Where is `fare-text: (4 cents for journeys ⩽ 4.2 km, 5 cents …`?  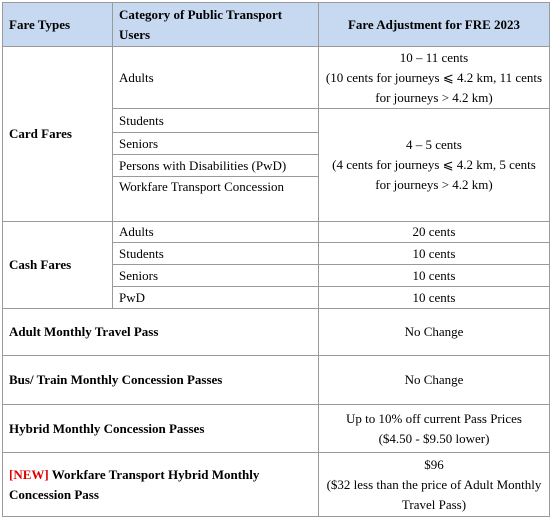
fare-text: (4 cents for journeys ⩽ 4.2 km, 5 cents … is located at coordinates (434, 174).